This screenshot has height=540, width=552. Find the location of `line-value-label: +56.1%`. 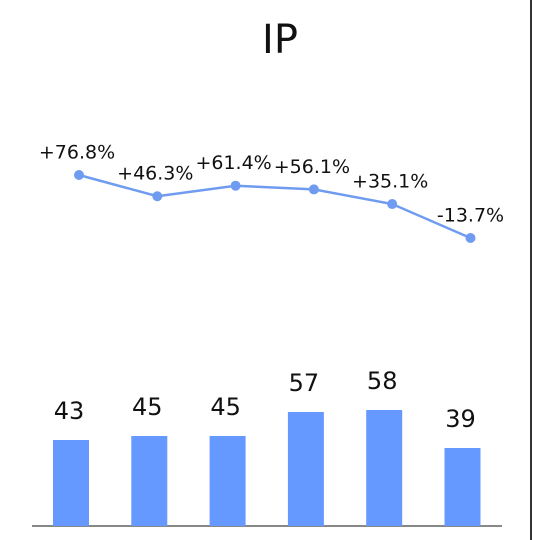

line-value-label: +56.1% is located at coordinates (312, 167).